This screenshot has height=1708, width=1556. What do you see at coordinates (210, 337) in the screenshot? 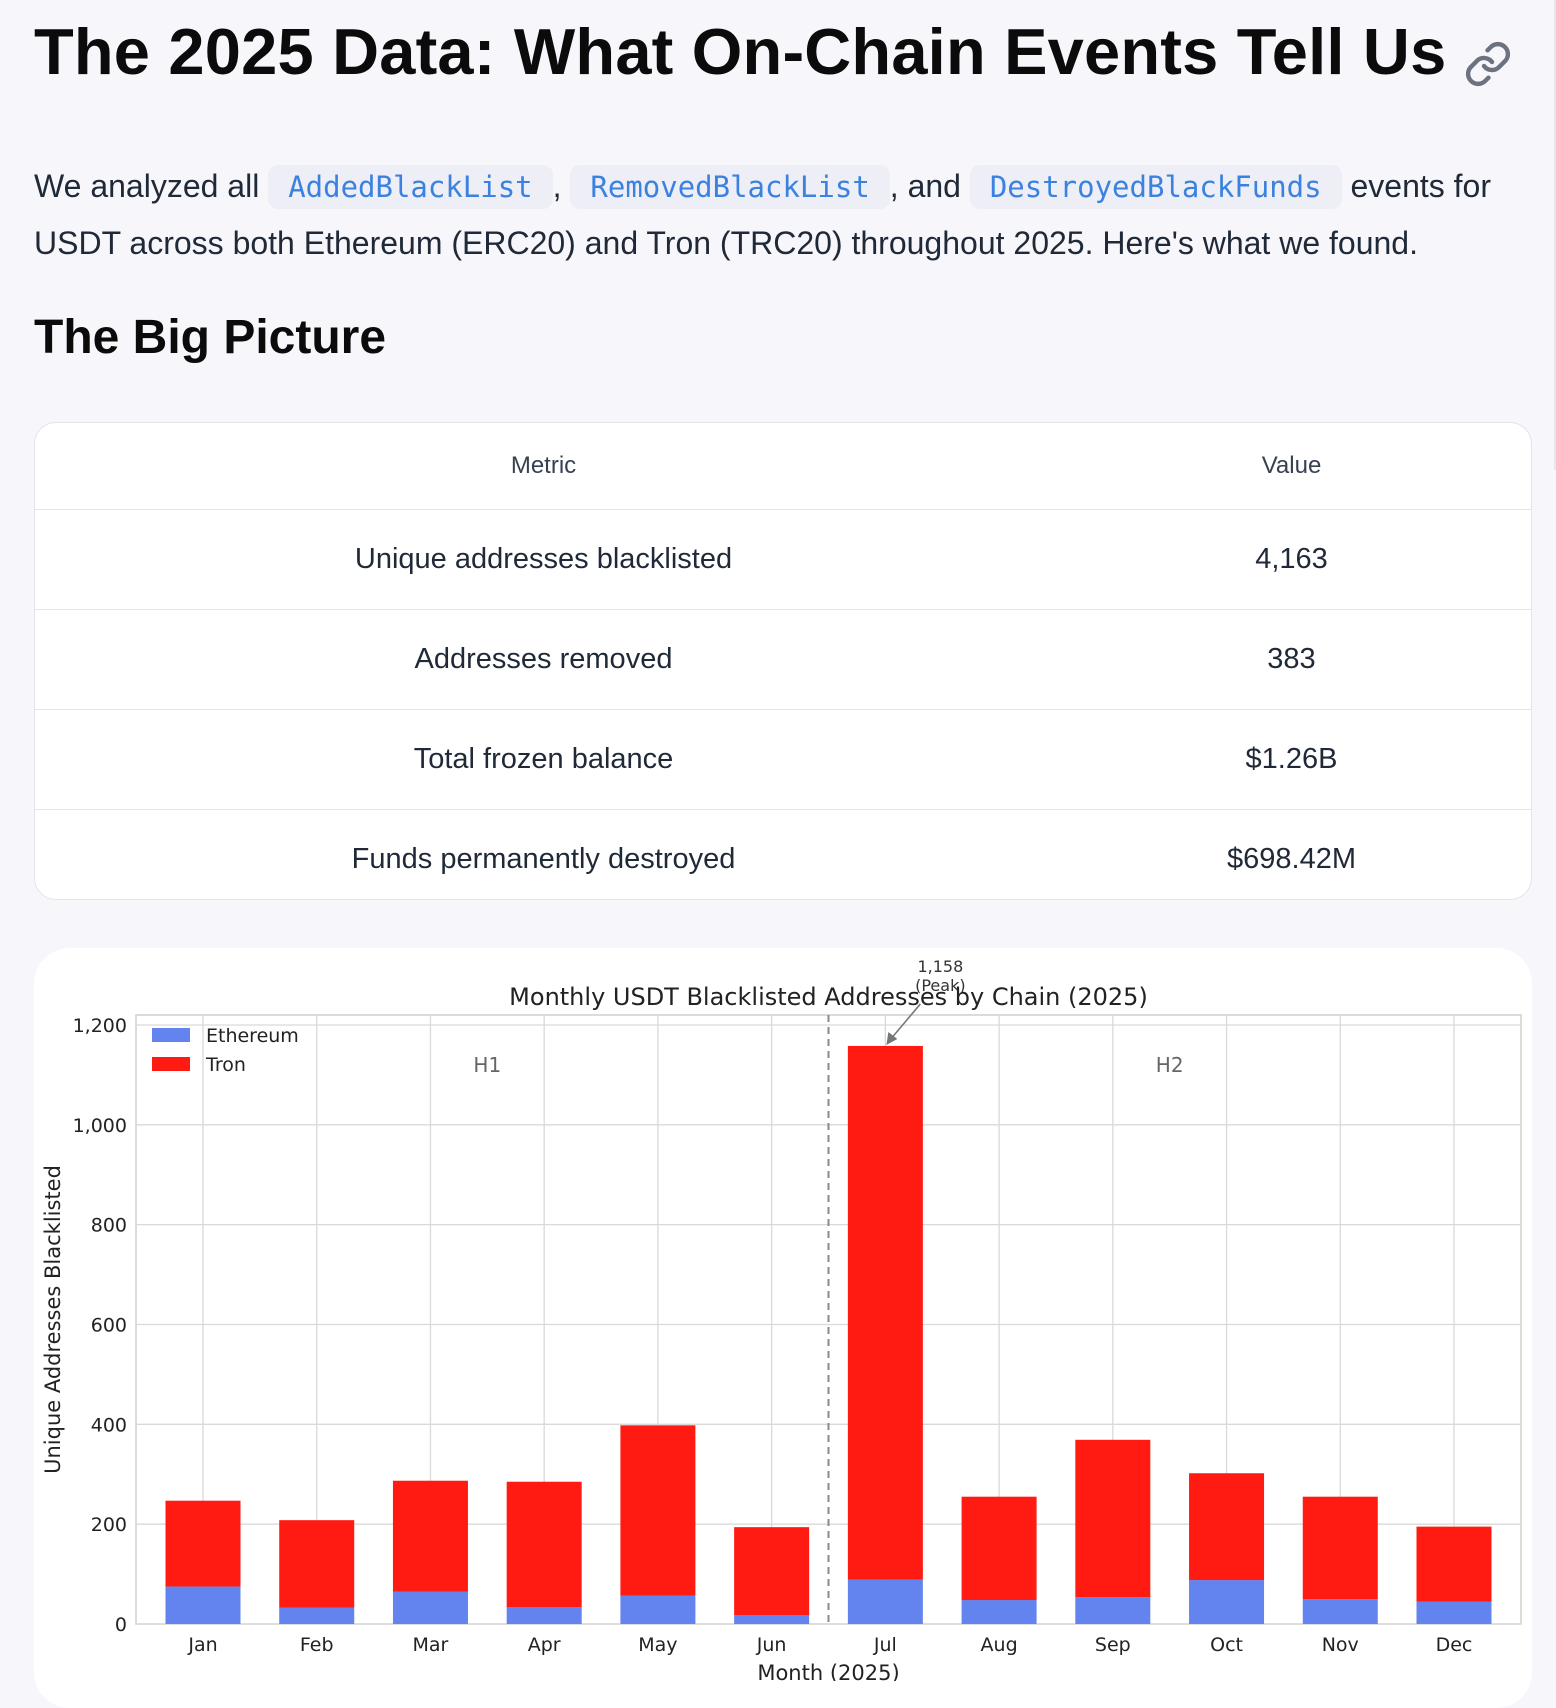
I see `section-title: The Big Picture` at bounding box center [210, 337].